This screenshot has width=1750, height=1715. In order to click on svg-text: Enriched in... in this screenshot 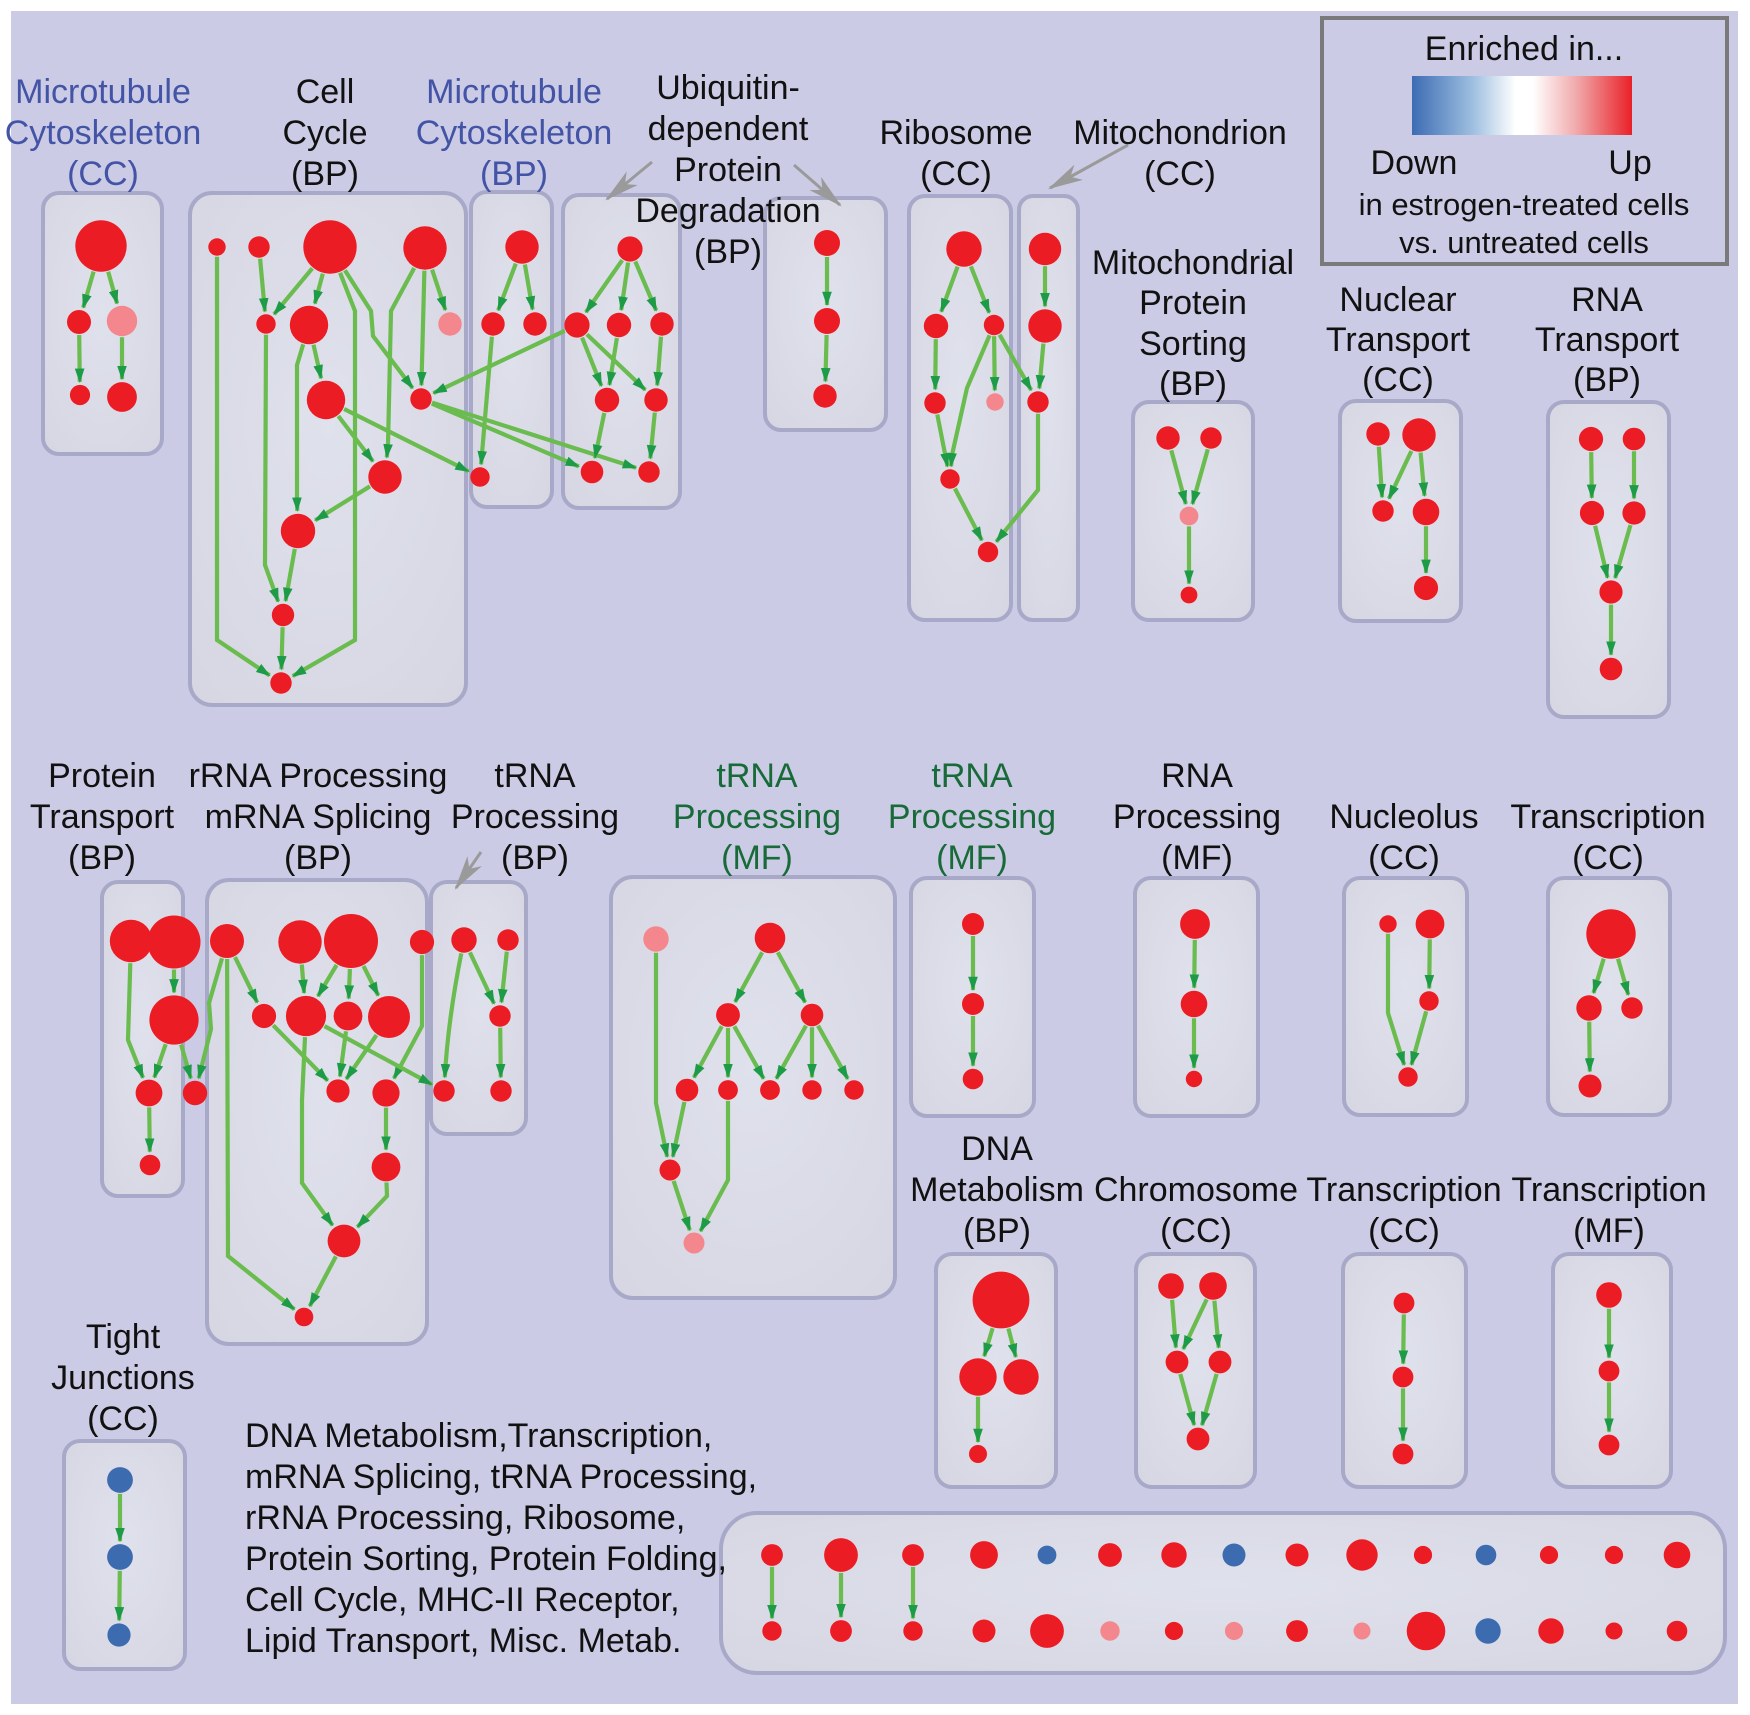, I will do `click(1524, 49)`.